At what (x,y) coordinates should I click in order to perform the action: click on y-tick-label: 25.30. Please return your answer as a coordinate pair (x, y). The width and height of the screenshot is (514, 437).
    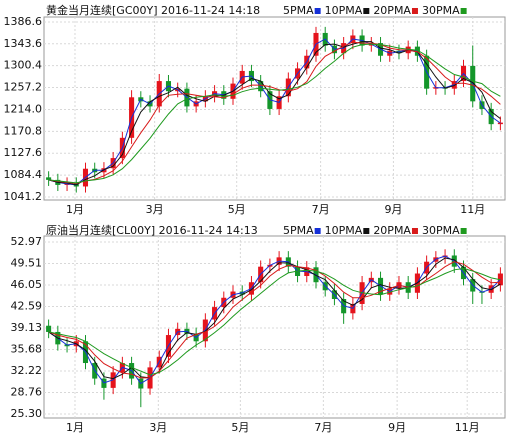
    Looking at the image, I should click on (27, 413).